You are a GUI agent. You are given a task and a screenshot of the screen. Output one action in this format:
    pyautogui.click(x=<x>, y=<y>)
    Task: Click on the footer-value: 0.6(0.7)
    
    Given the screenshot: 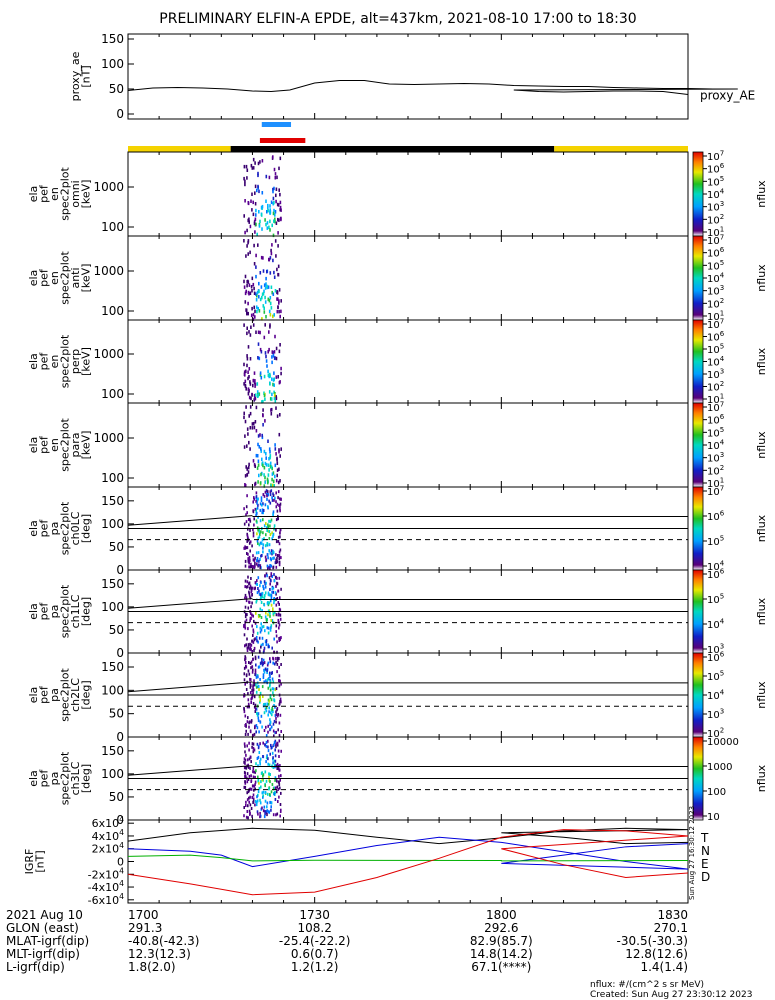 What is the action you would take?
    pyautogui.click(x=315, y=954)
    